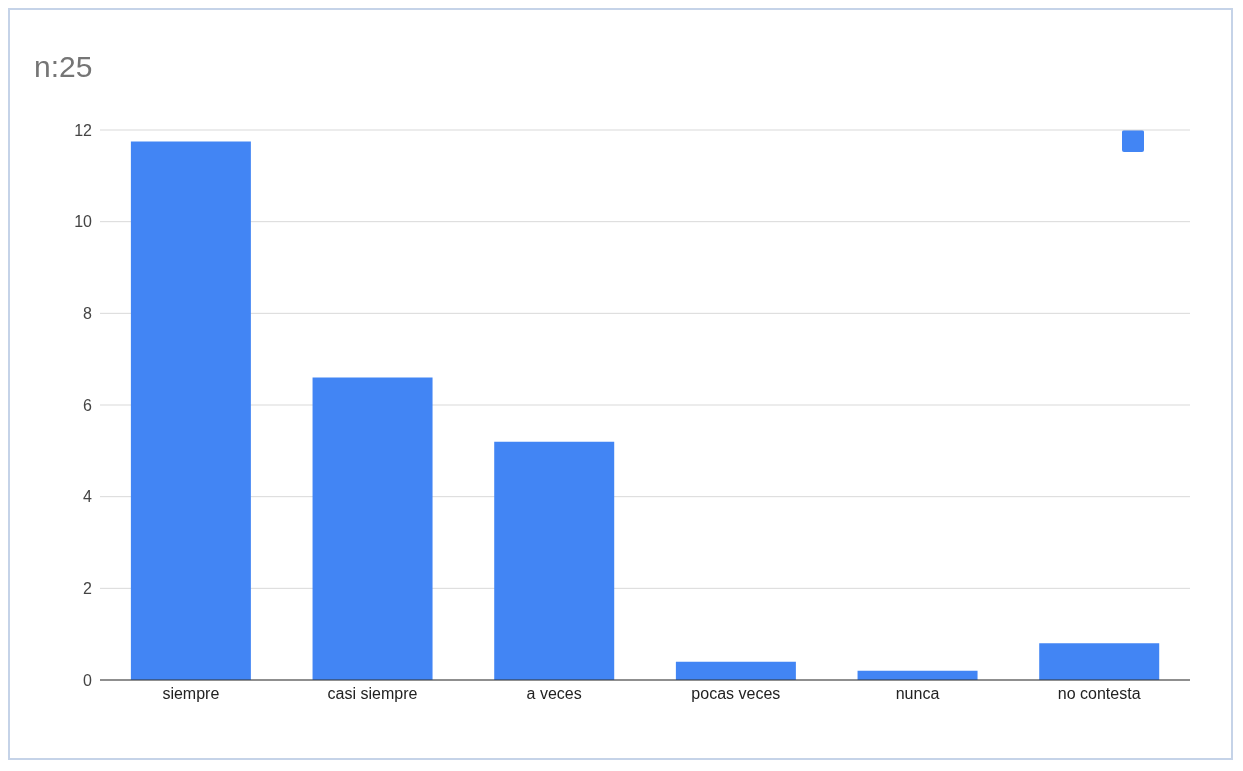 The image size is (1243, 771). What do you see at coordinates (83, 222) in the screenshot?
I see `y-tick-label: 10` at bounding box center [83, 222].